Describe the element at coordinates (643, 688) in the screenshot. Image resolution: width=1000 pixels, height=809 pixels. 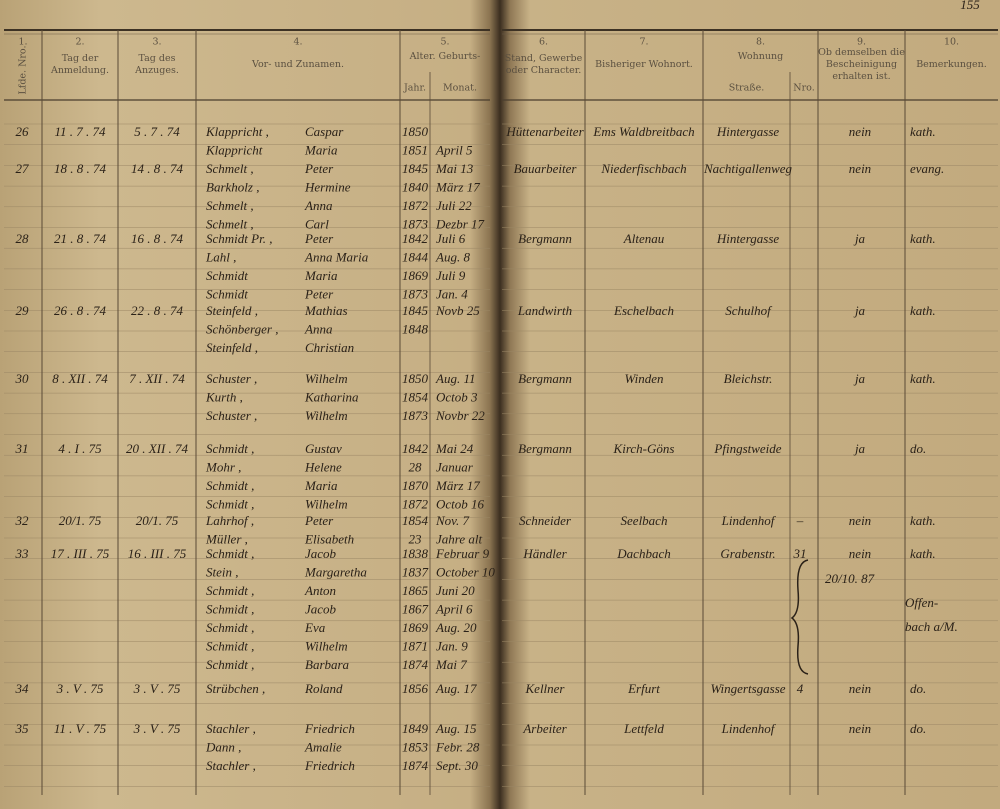
I see `previous-residence: Erfurt` at that location.